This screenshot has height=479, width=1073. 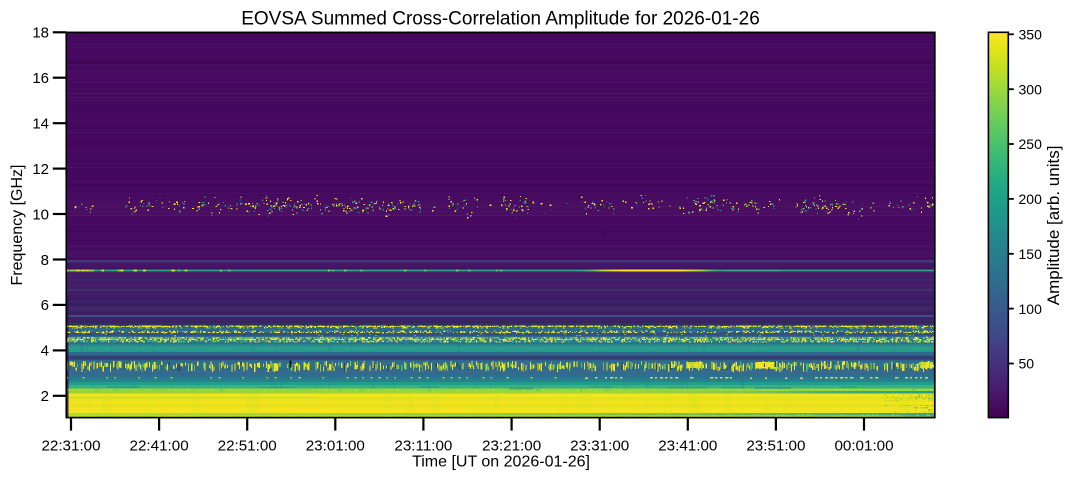 What do you see at coordinates (45, 351) in the screenshot?
I see `svg-text: 4` at bounding box center [45, 351].